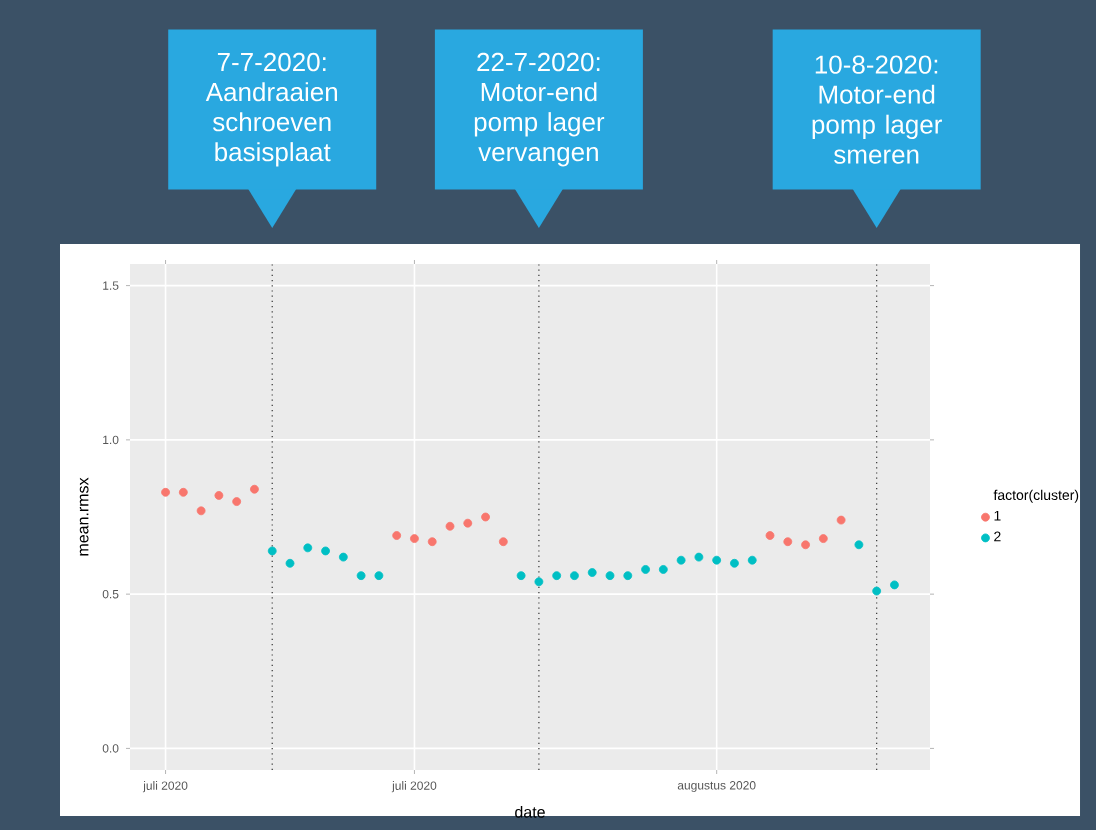  I want to click on text: 10-8-2020: Motor-end pomp lager smeren, so click(877, 109).